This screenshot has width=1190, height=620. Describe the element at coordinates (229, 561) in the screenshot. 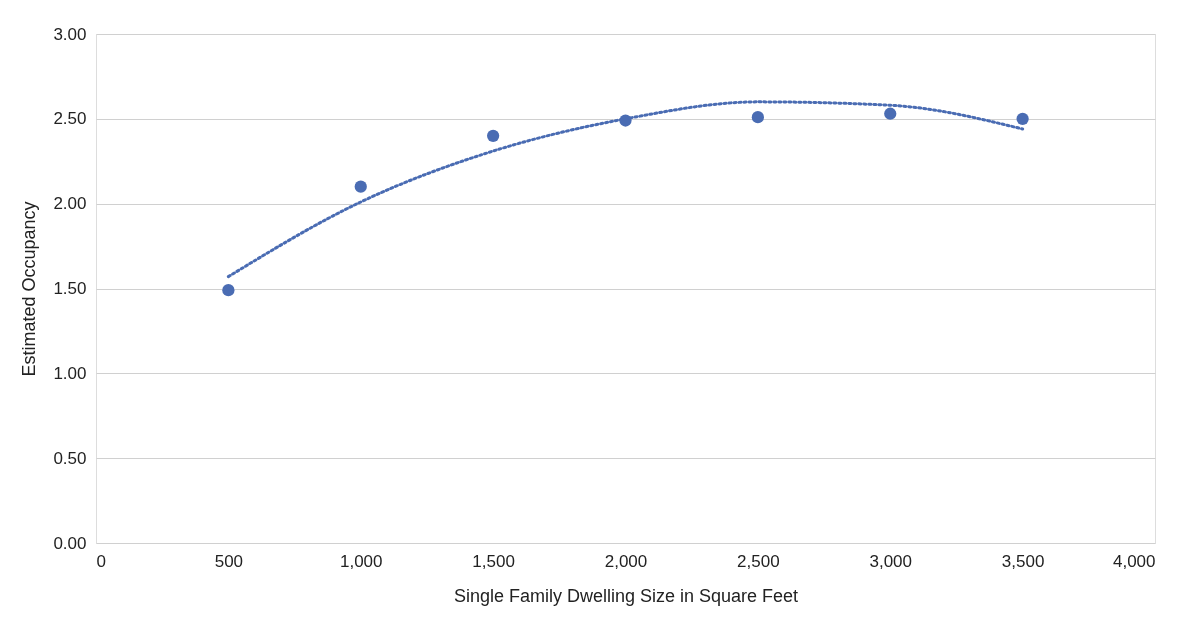

I see `x-tick-label: 500` at that location.